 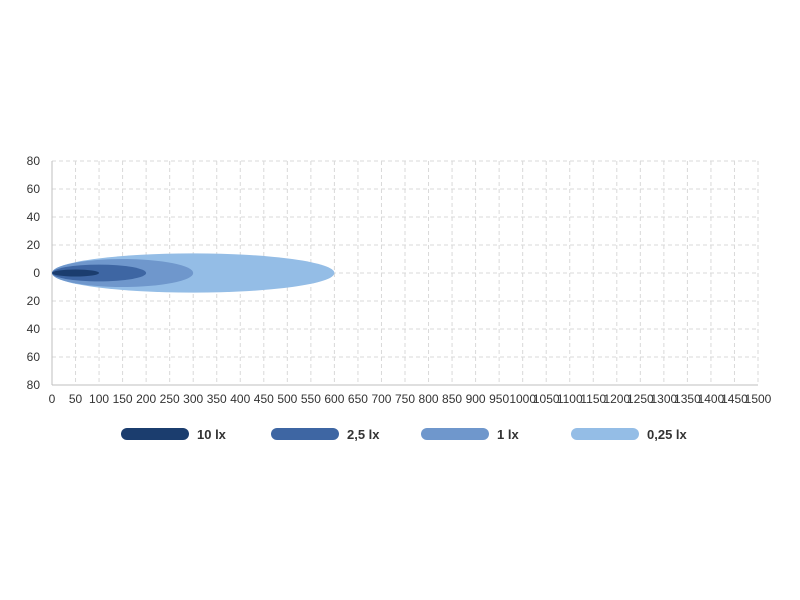 What do you see at coordinates (405, 399) in the screenshot?
I see `x-tick-label: 750` at bounding box center [405, 399].